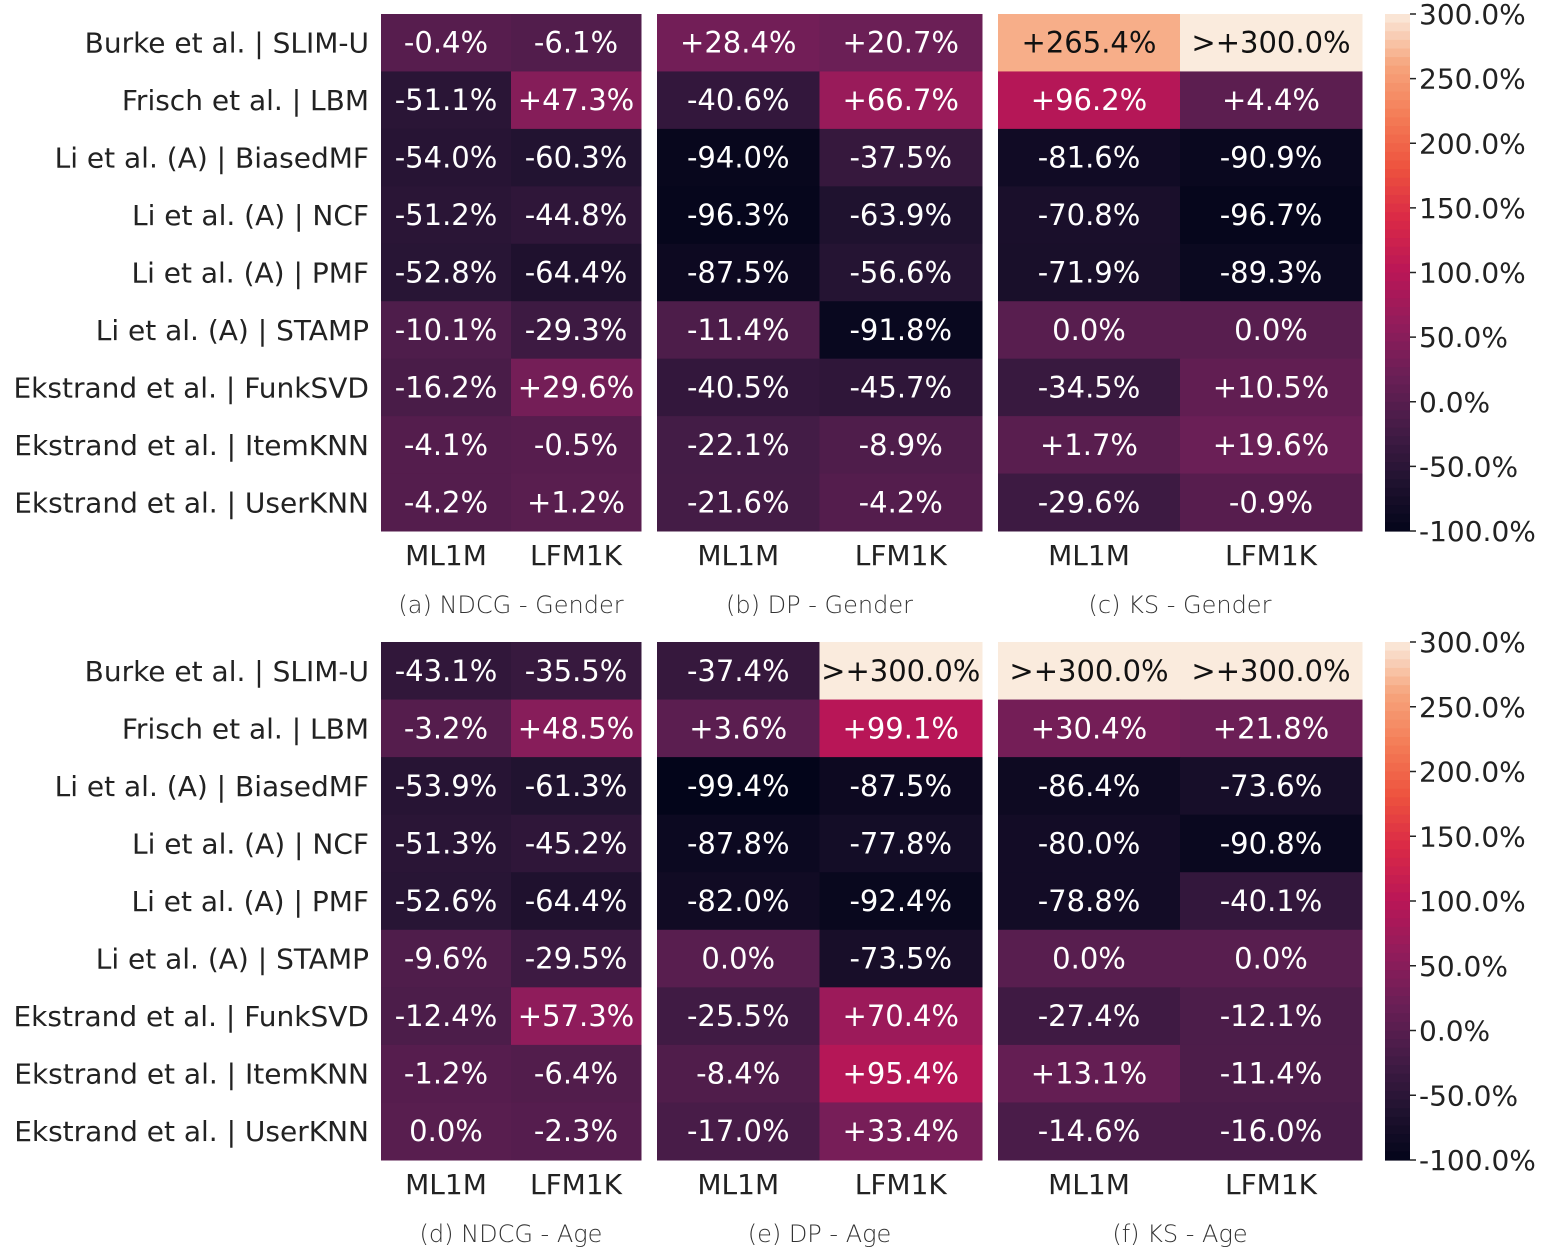 This screenshot has width=1544, height=1251. I want to click on cell-value: +13.1%, so click(1089, 1074).